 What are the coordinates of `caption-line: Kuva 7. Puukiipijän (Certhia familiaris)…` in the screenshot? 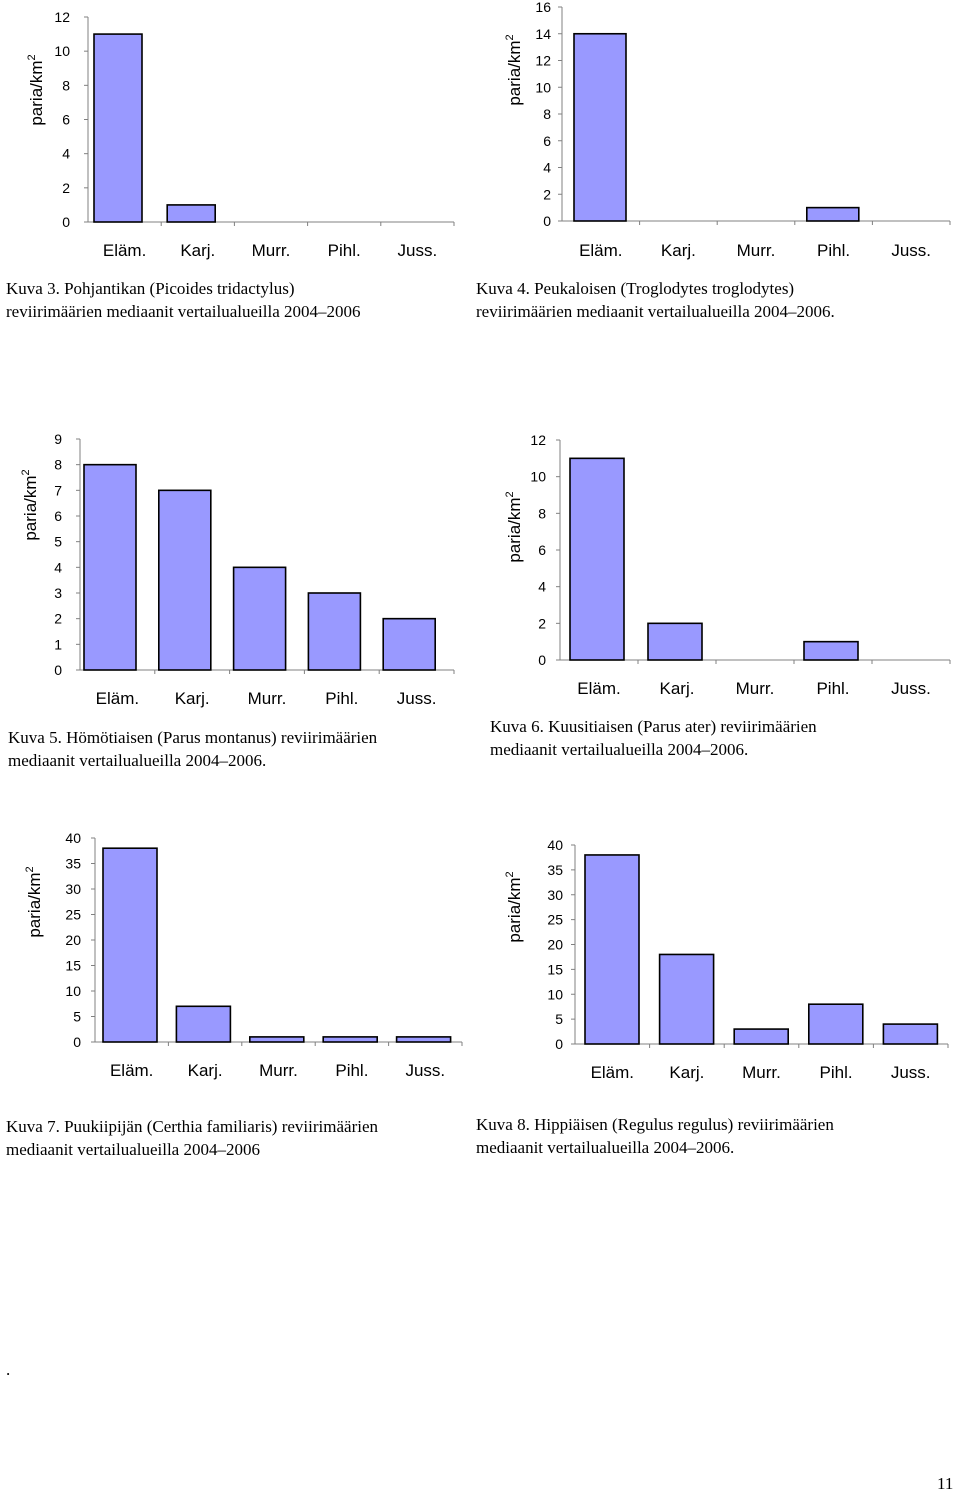 It's located at (192, 1126).